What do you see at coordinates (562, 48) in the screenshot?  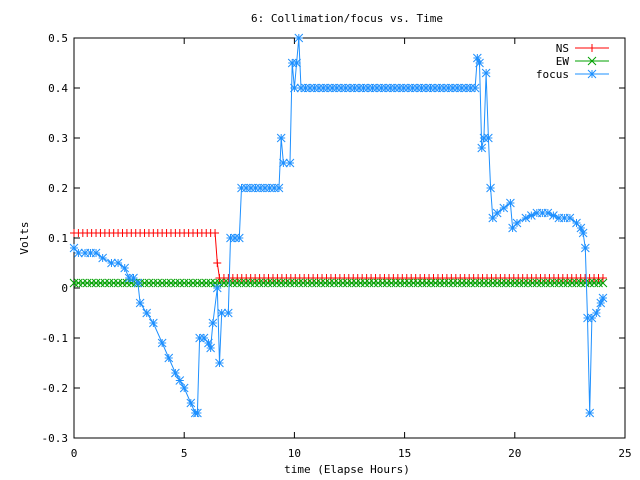 I see `legend-label: NS` at bounding box center [562, 48].